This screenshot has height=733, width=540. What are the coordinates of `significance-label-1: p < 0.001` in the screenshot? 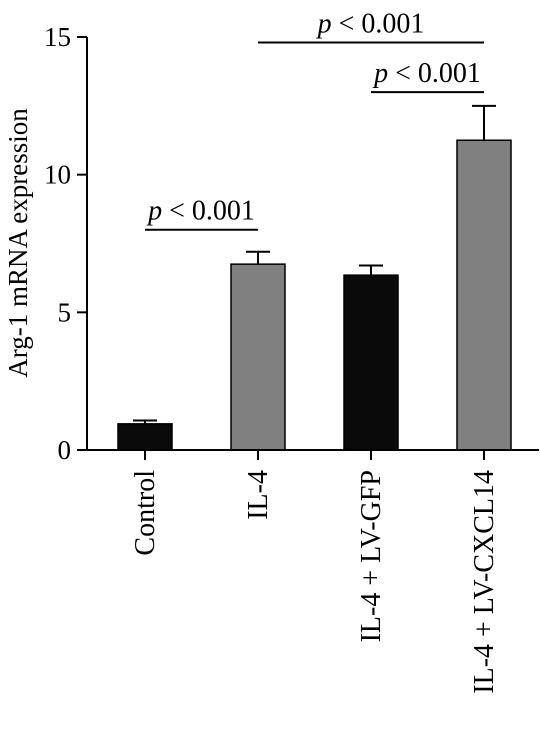 It's located at (200, 211).